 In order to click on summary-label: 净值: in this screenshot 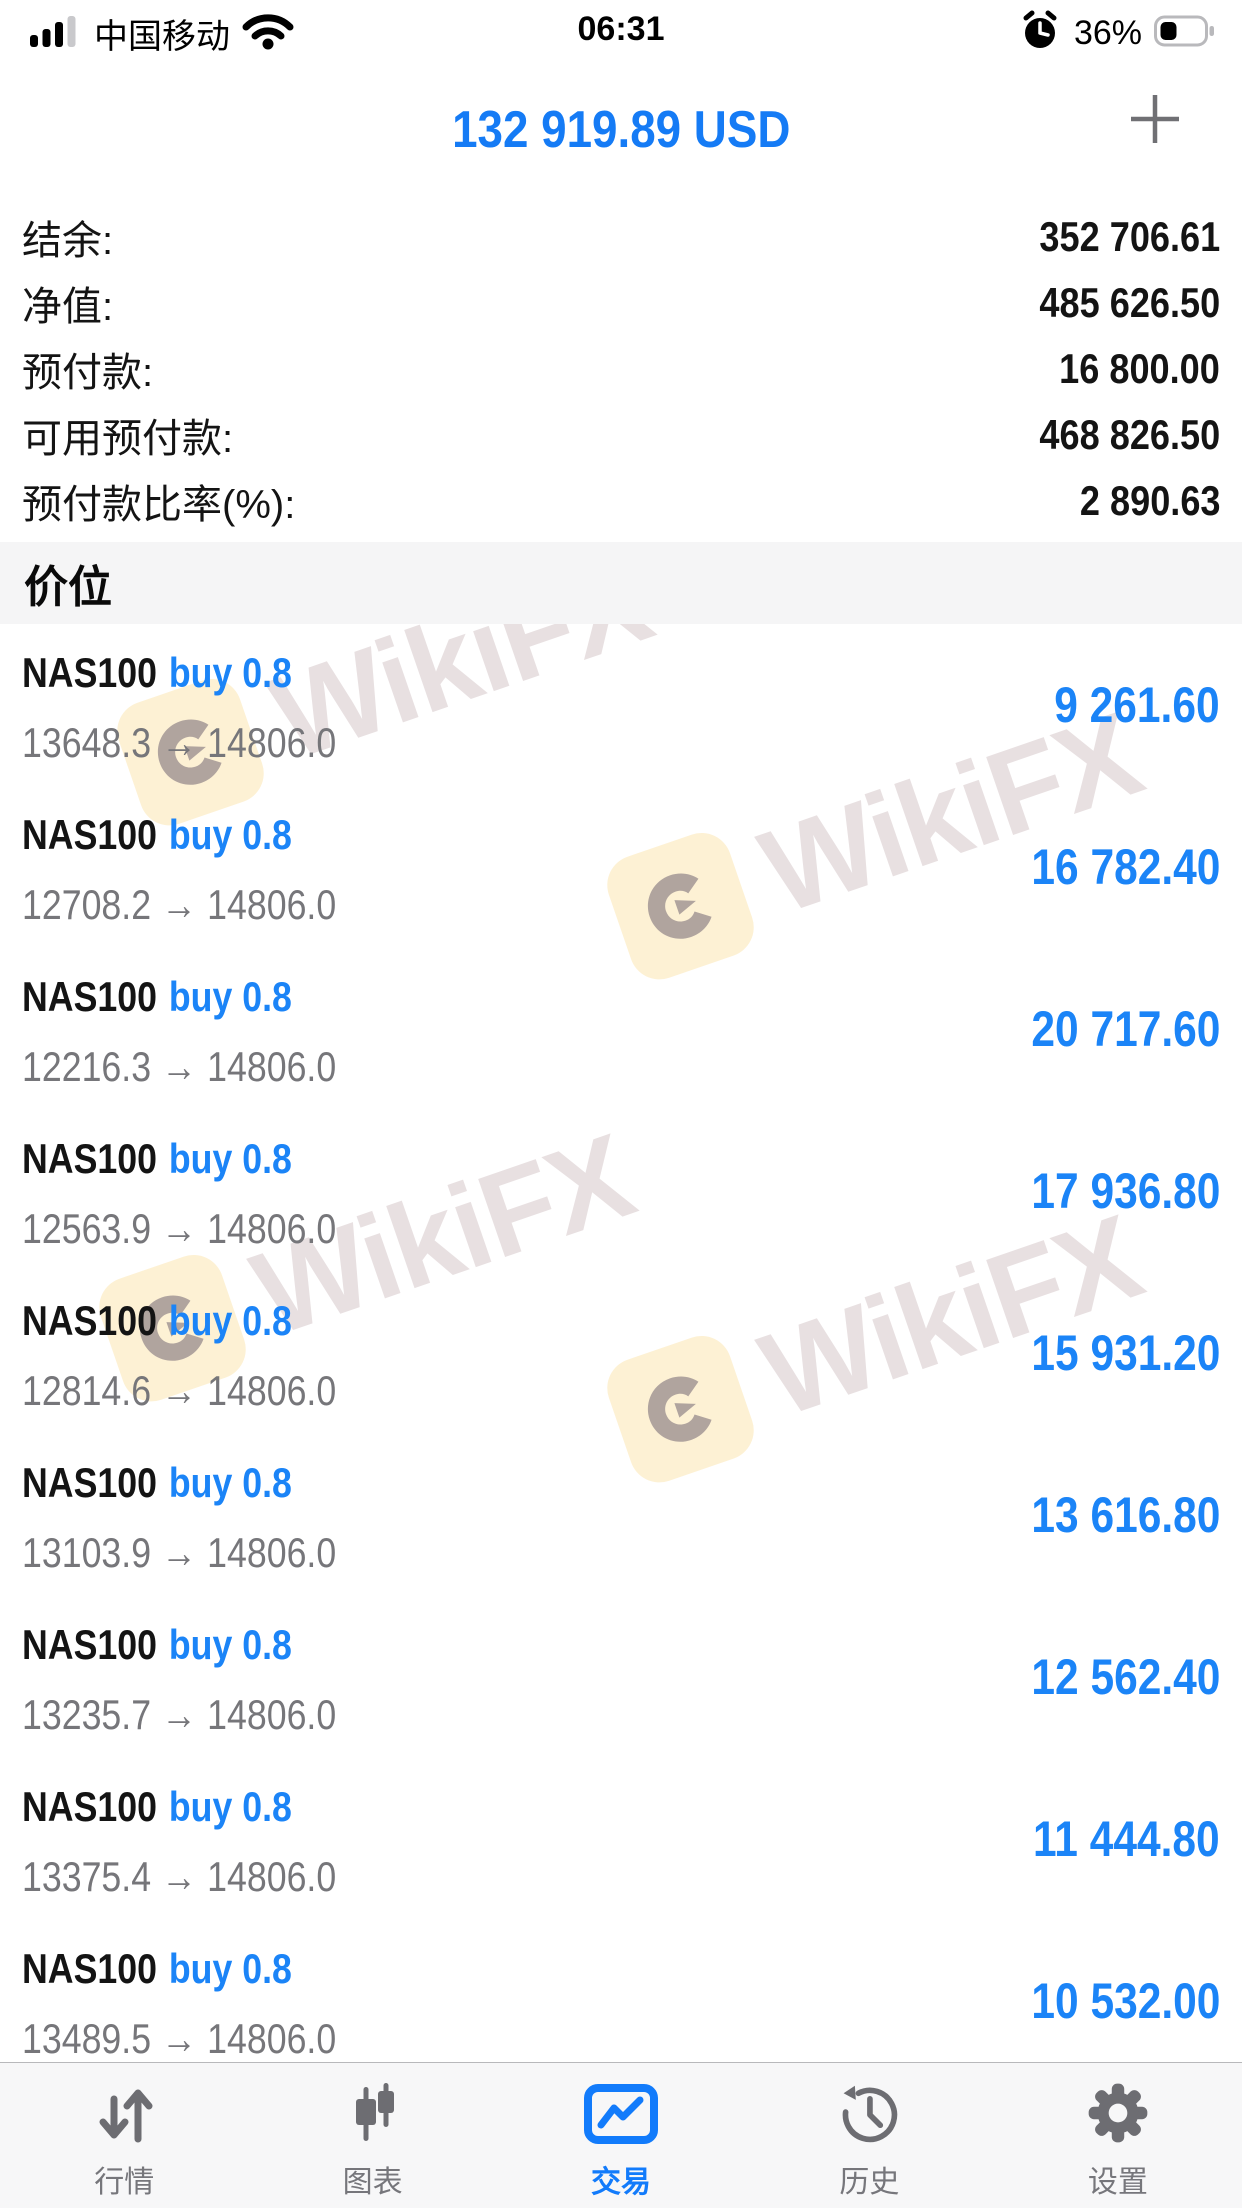, I will do `click(68, 307)`.